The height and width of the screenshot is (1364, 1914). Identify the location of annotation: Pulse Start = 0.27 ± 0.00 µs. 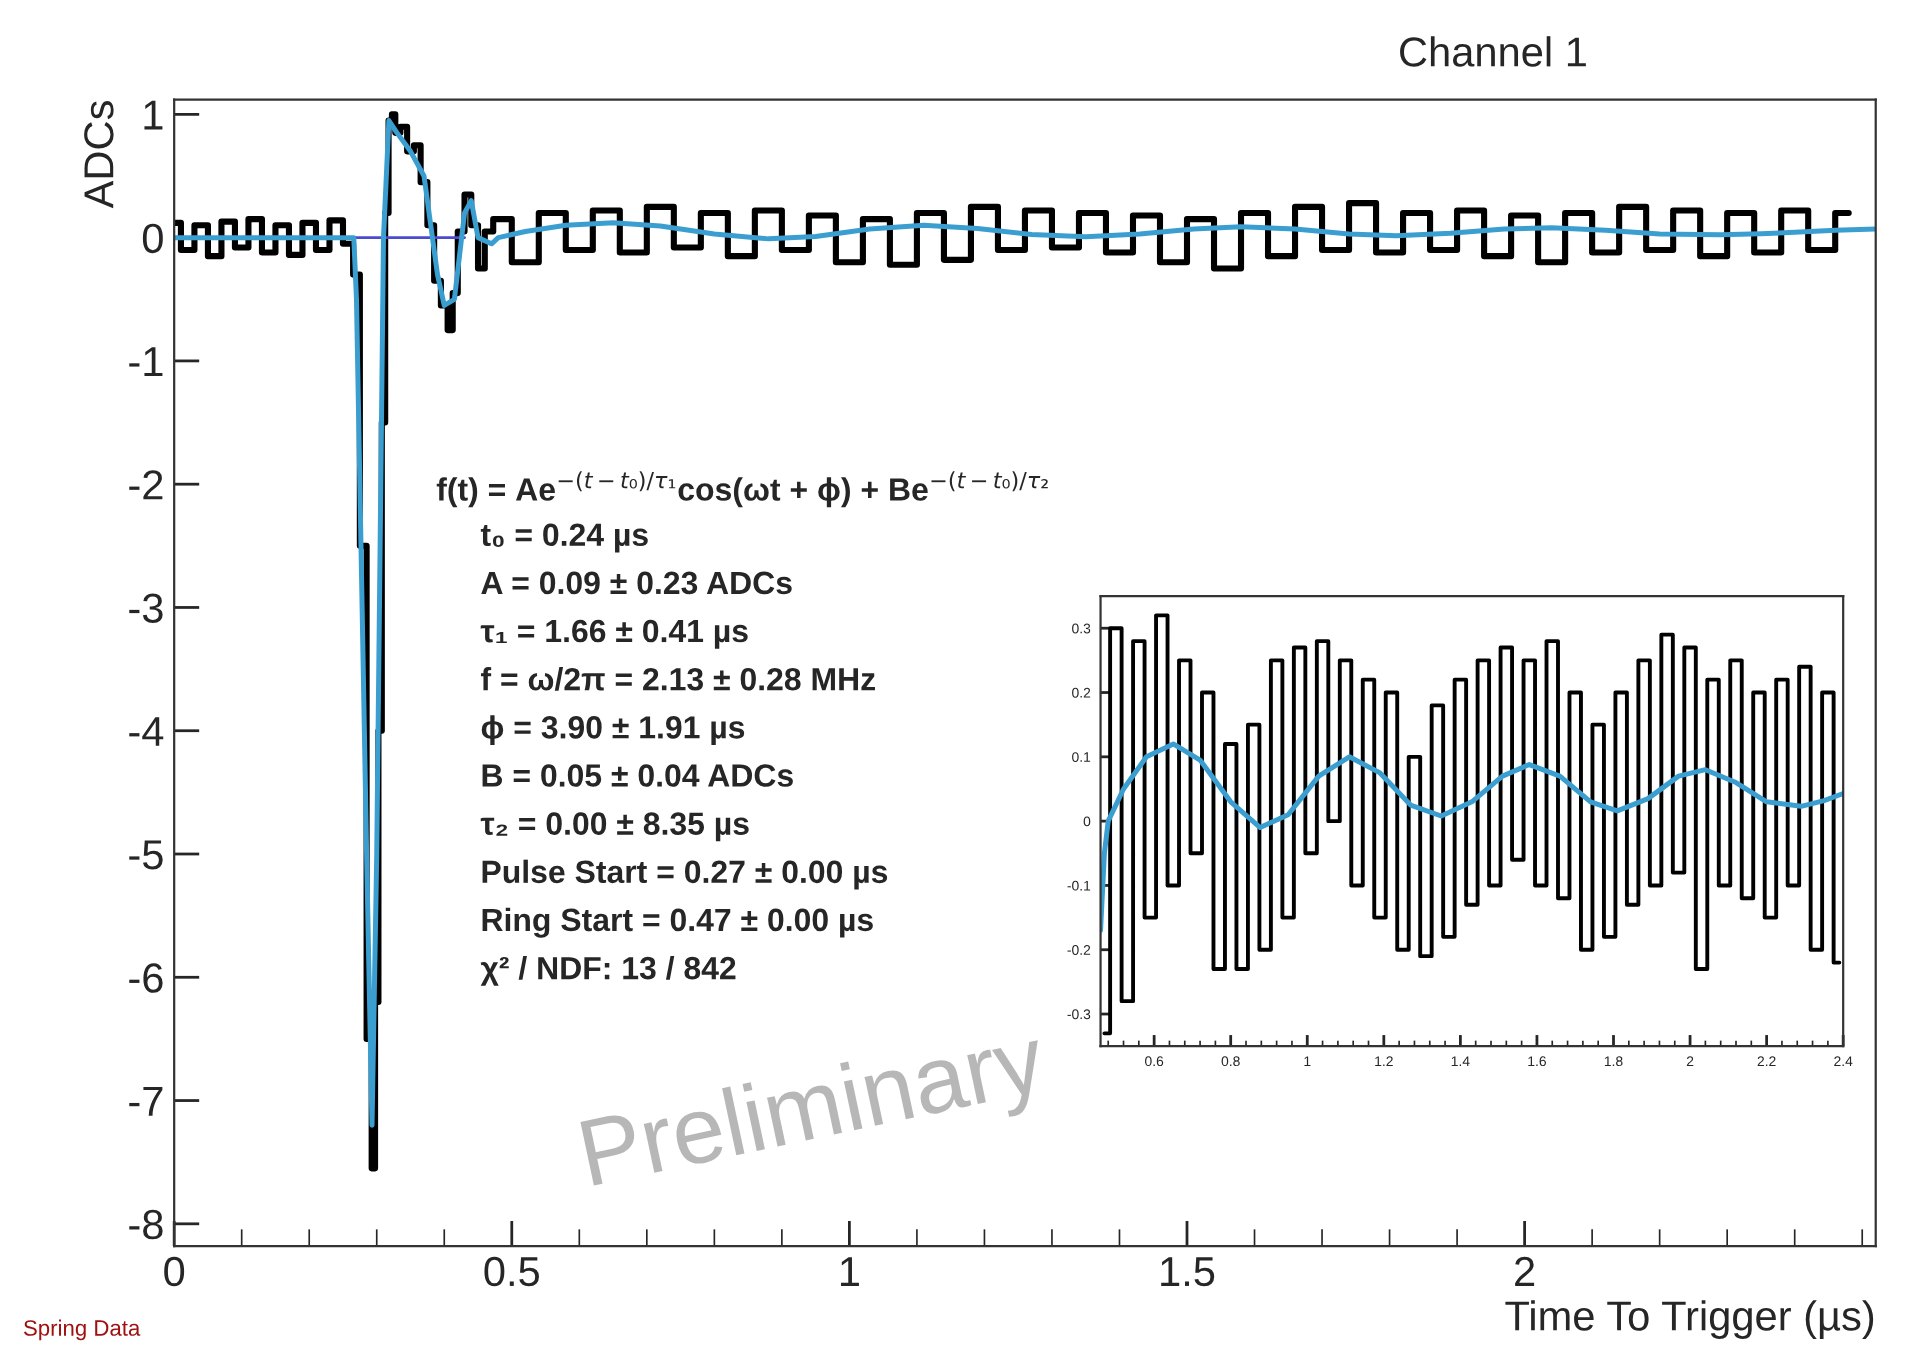
(685, 874).